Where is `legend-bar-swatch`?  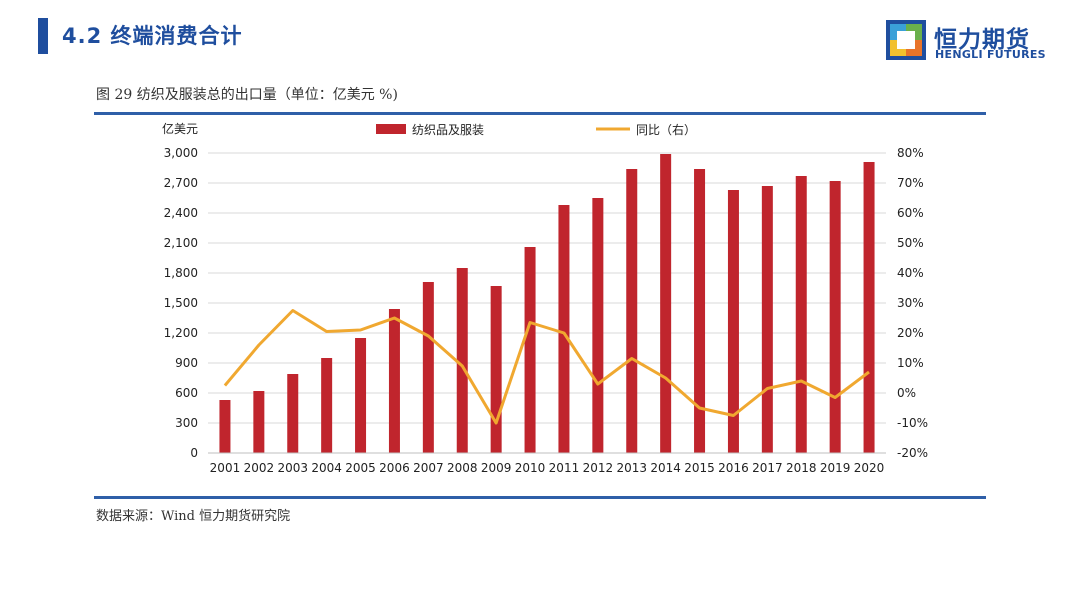 legend-bar-swatch is located at coordinates (391, 129).